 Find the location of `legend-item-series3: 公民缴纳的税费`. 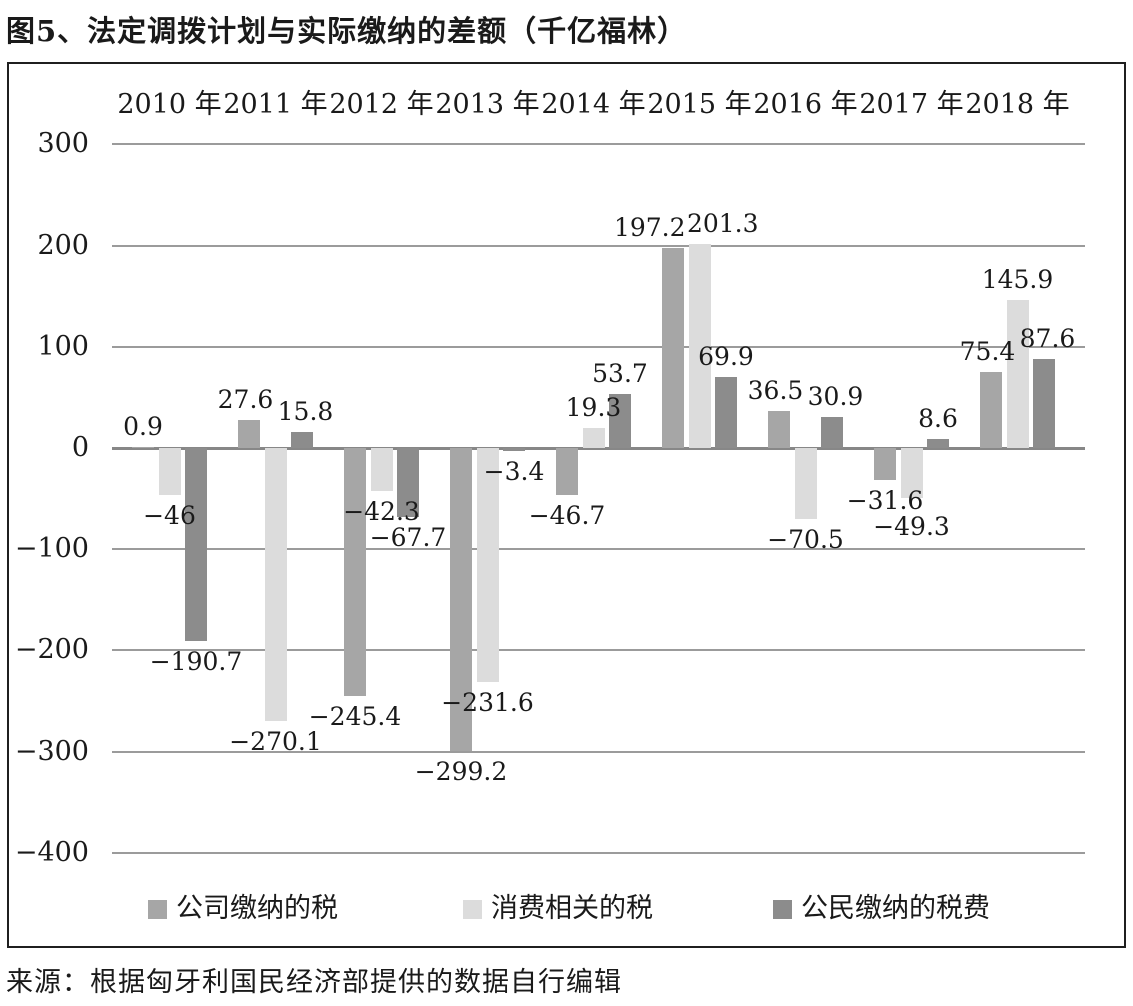

legend-item-series3: 公民缴纳的税费 is located at coordinates (881, 909).